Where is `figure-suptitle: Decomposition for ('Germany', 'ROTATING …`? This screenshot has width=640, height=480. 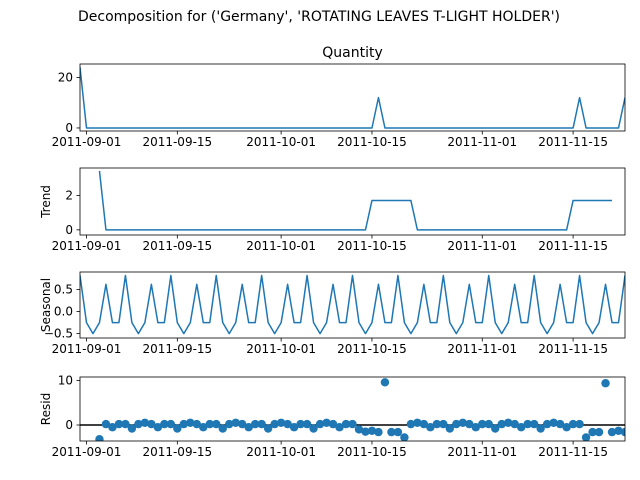 figure-suptitle: Decomposition for ('Germany', 'ROTATING … is located at coordinates (319, 17).